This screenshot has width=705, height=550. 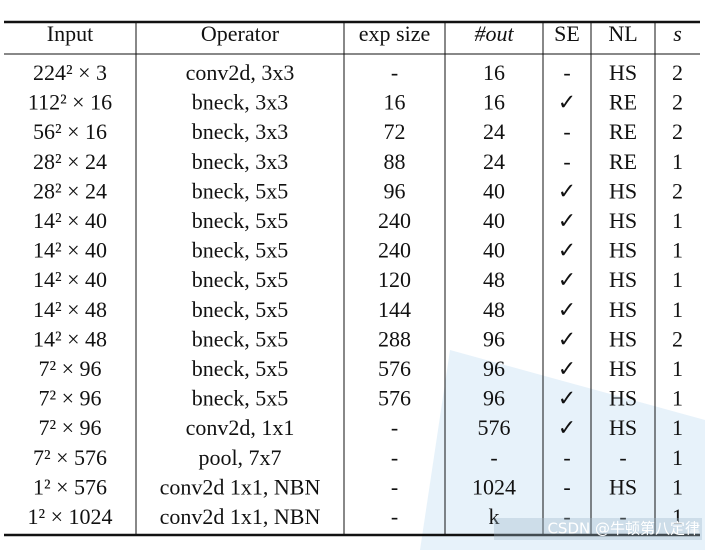 What do you see at coordinates (394, 33) in the screenshot?
I see `header-cell: exp size` at bounding box center [394, 33].